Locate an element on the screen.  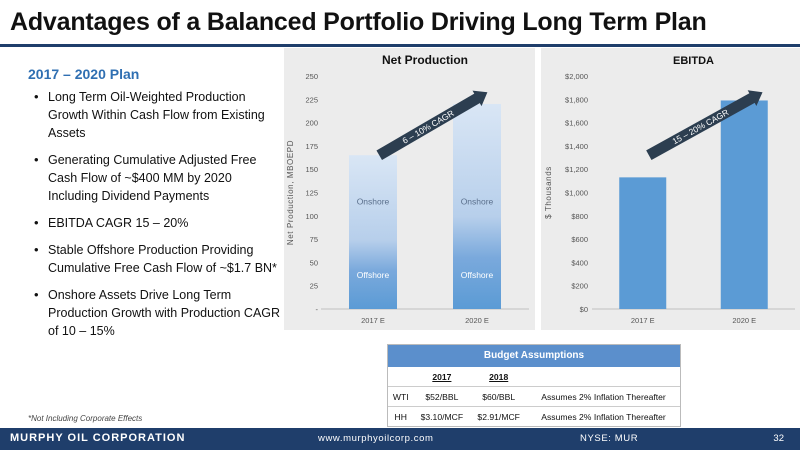
y-tick-label: $2,000 is located at coordinates (576, 76).